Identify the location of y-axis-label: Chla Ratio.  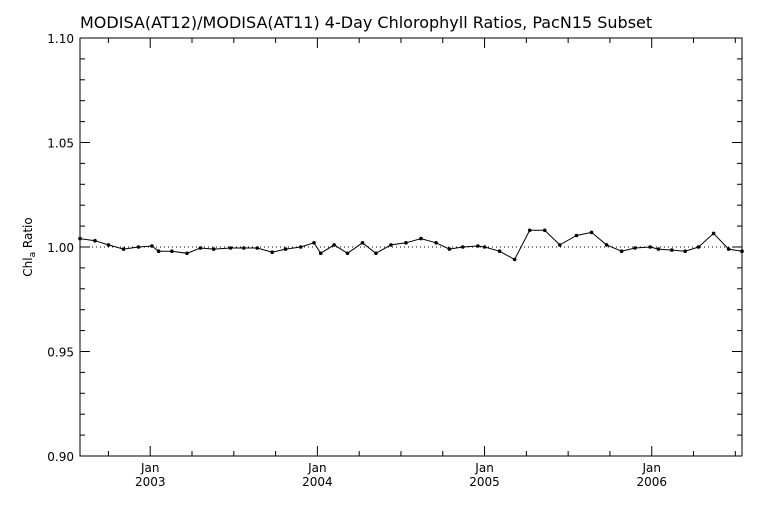
(29, 246).